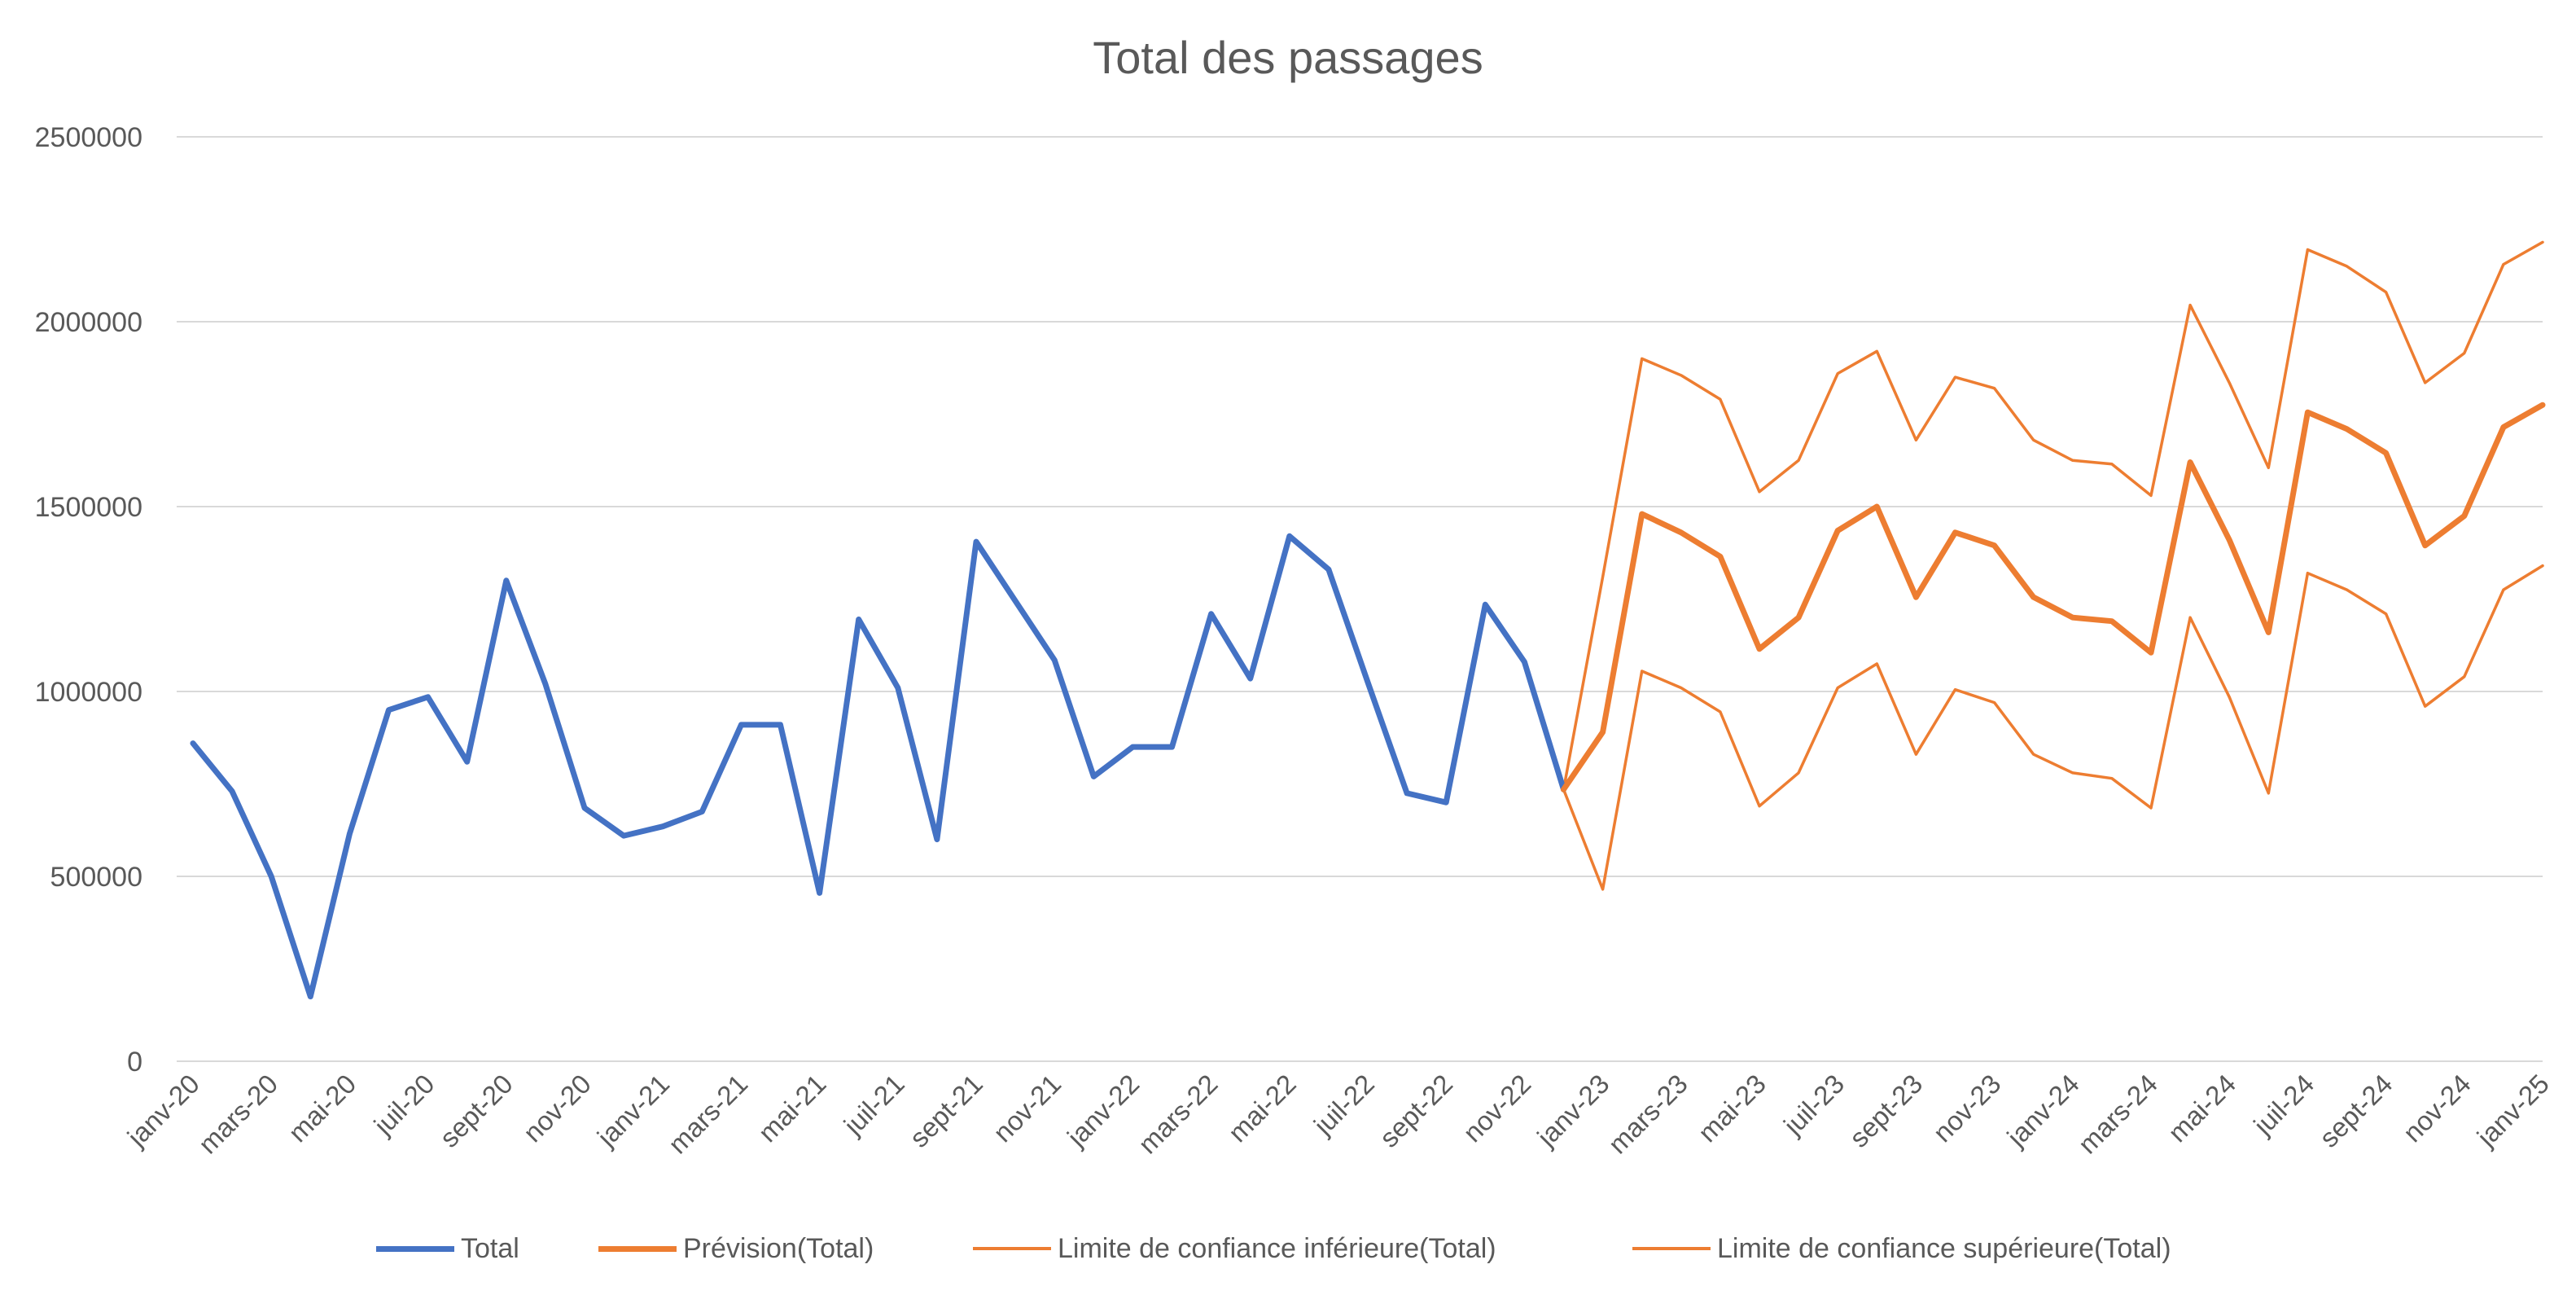 This screenshot has width=2576, height=1295. I want to click on legend-label: Prévision(Total), so click(778, 1248).